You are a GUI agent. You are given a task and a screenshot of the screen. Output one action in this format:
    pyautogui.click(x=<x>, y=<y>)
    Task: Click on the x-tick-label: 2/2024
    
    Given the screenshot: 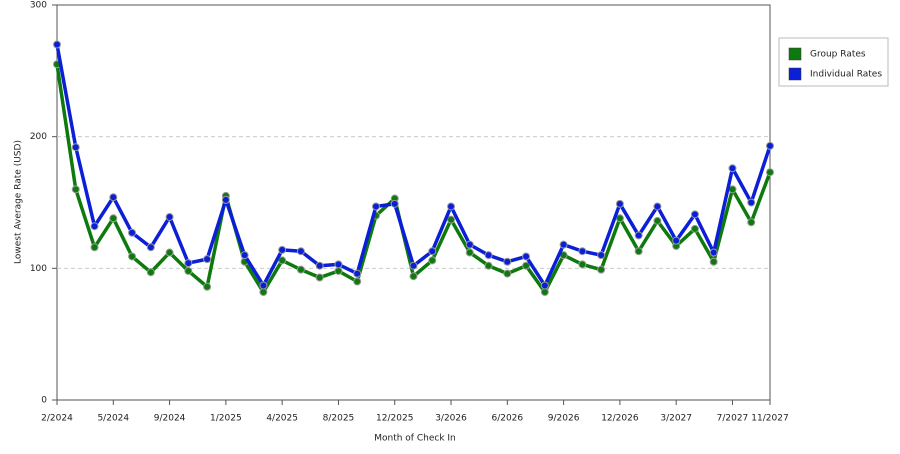 What is the action you would take?
    pyautogui.click(x=57, y=419)
    